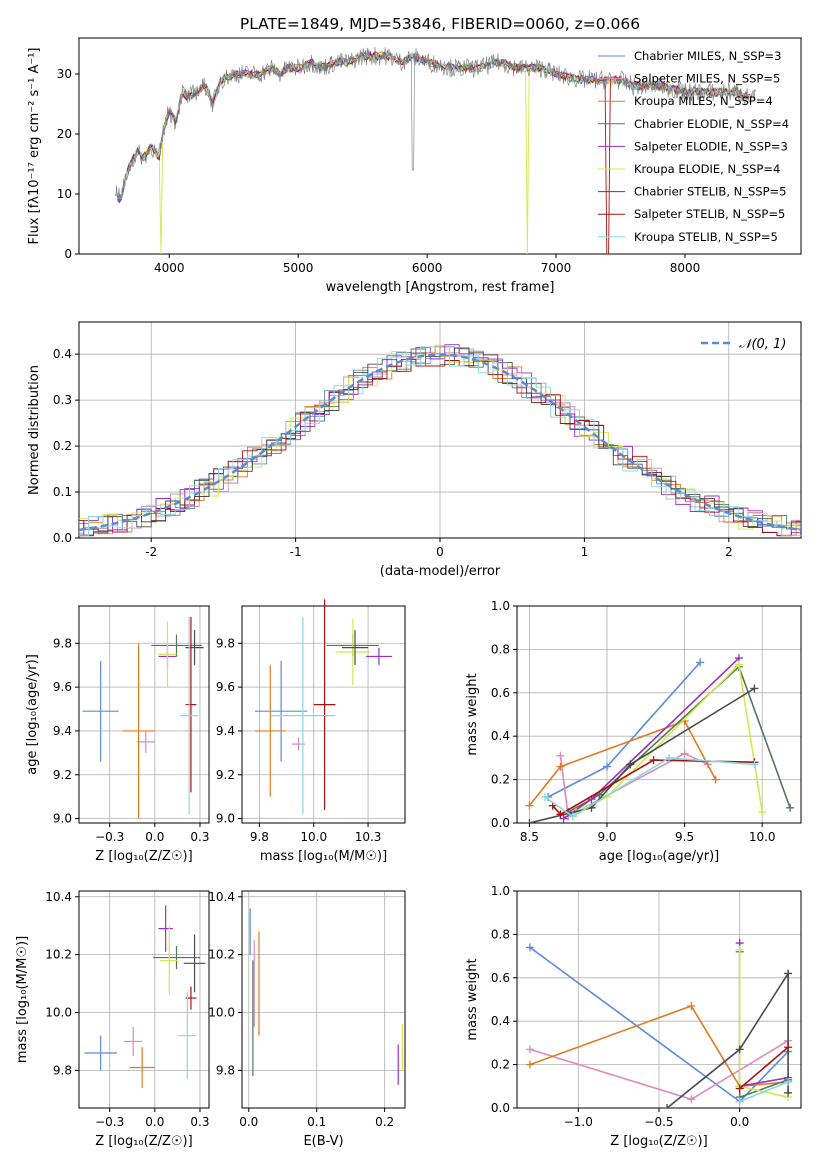 This screenshot has height=1170, width=819. Describe the element at coordinates (296, 552) in the screenshot. I see `x-tick-label: -1` at that location.